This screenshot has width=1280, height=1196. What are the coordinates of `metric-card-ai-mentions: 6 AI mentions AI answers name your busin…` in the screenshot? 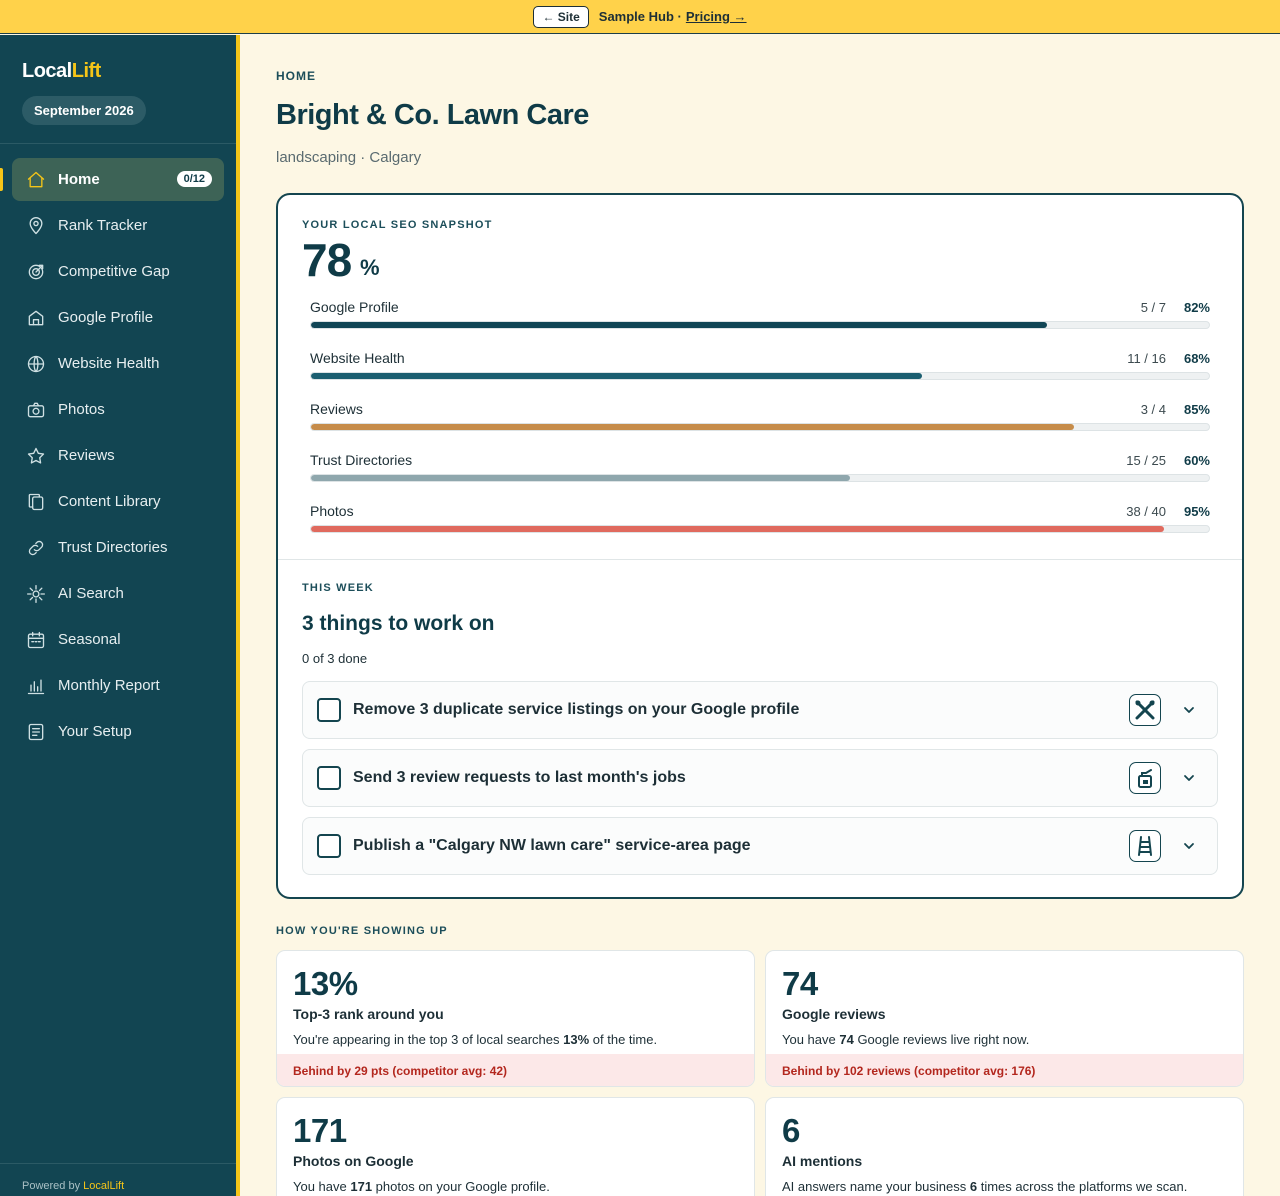 It's located at (1004, 1146).